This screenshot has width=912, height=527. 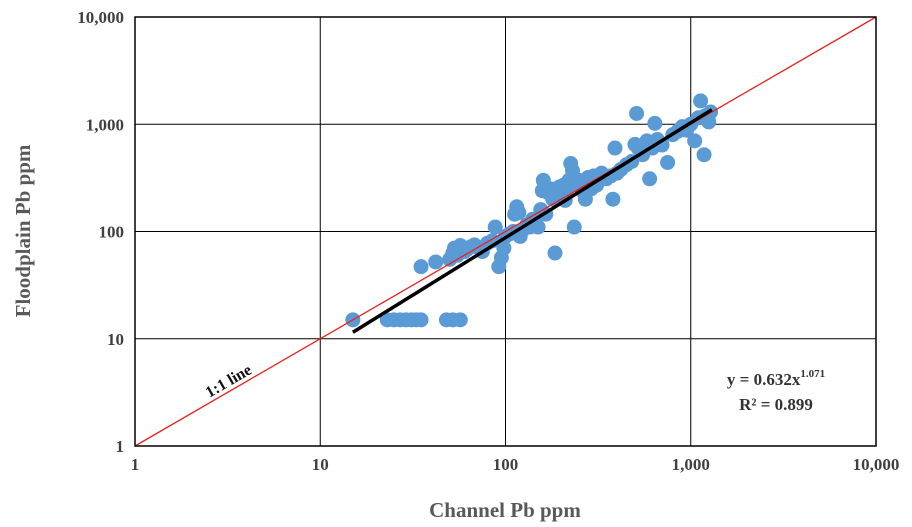 What do you see at coordinates (776, 404) in the screenshot?
I see `r-squared-annotation: R² = 0.899` at bounding box center [776, 404].